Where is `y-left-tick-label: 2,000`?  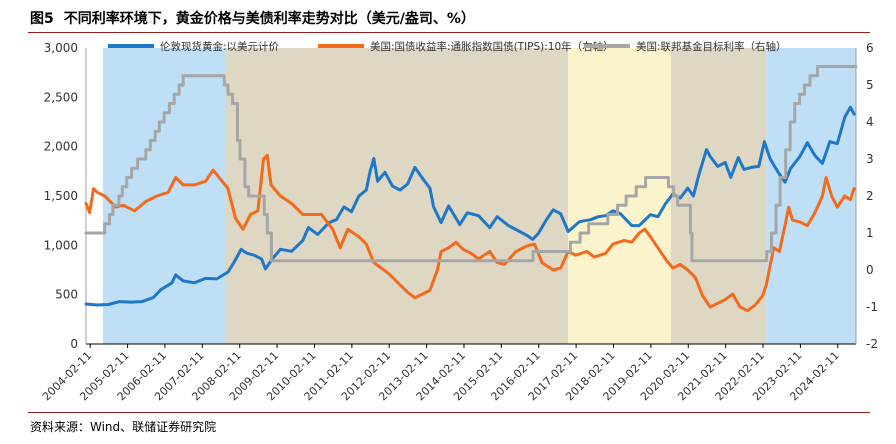 y-left-tick-label: 2,000 is located at coordinates (61, 147).